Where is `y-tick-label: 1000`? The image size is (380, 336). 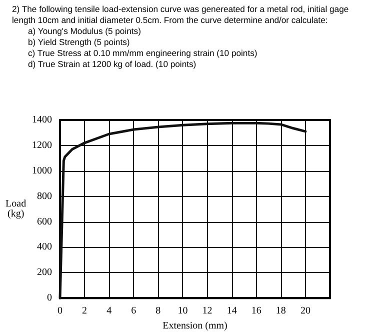
y-tick-label: 1000 is located at coordinates (42, 170).